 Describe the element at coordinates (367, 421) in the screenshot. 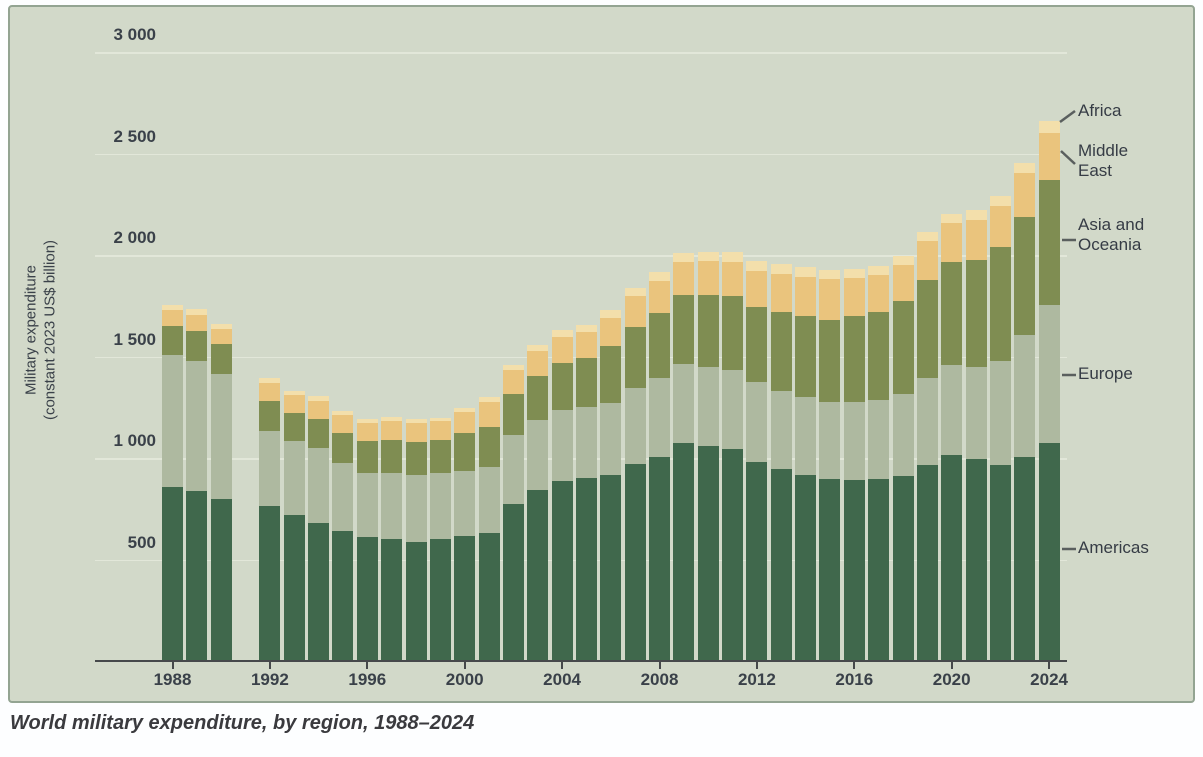

I see `bar-segment-1996-africa` at that location.